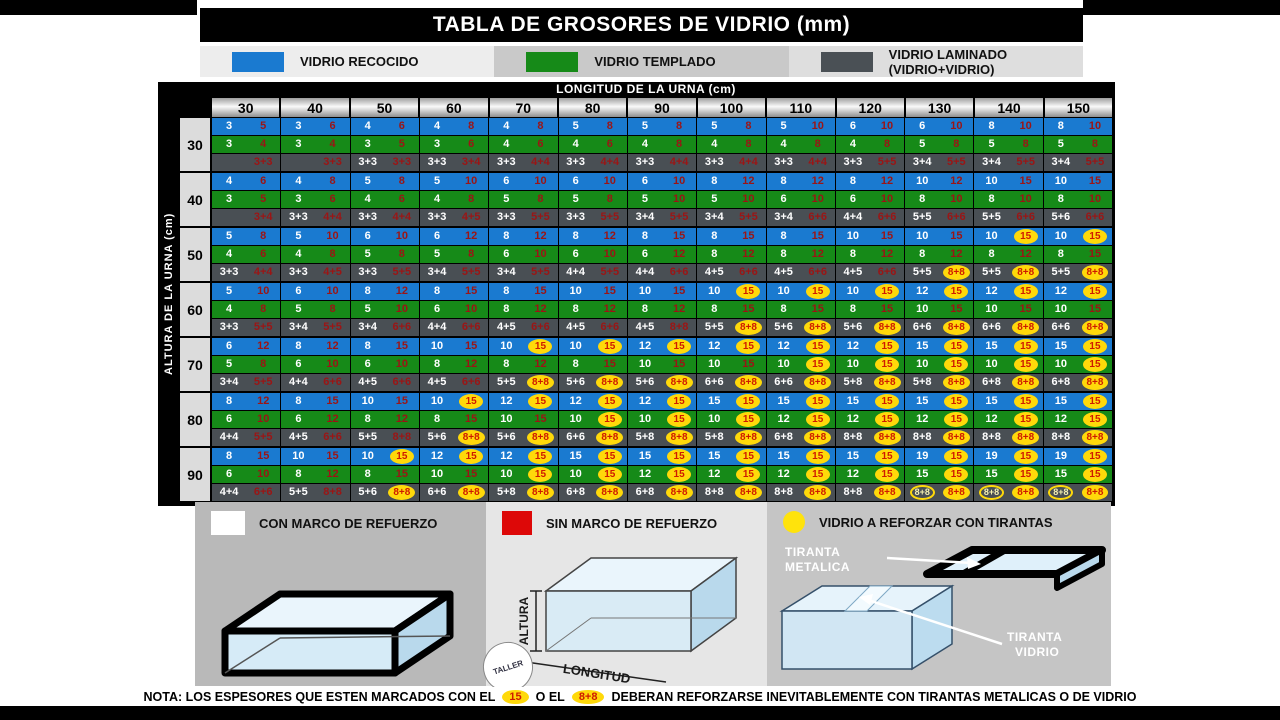 The image size is (1280, 720). Describe the element at coordinates (315, 107) in the screenshot. I see `column-header: 40` at that location.